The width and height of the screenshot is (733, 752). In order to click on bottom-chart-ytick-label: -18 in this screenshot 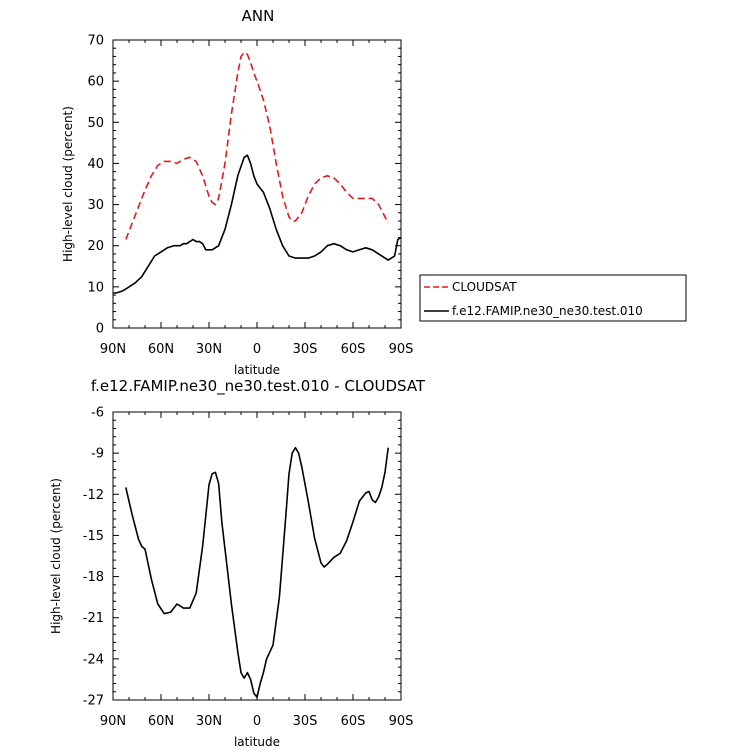, I will do `click(93, 577)`.